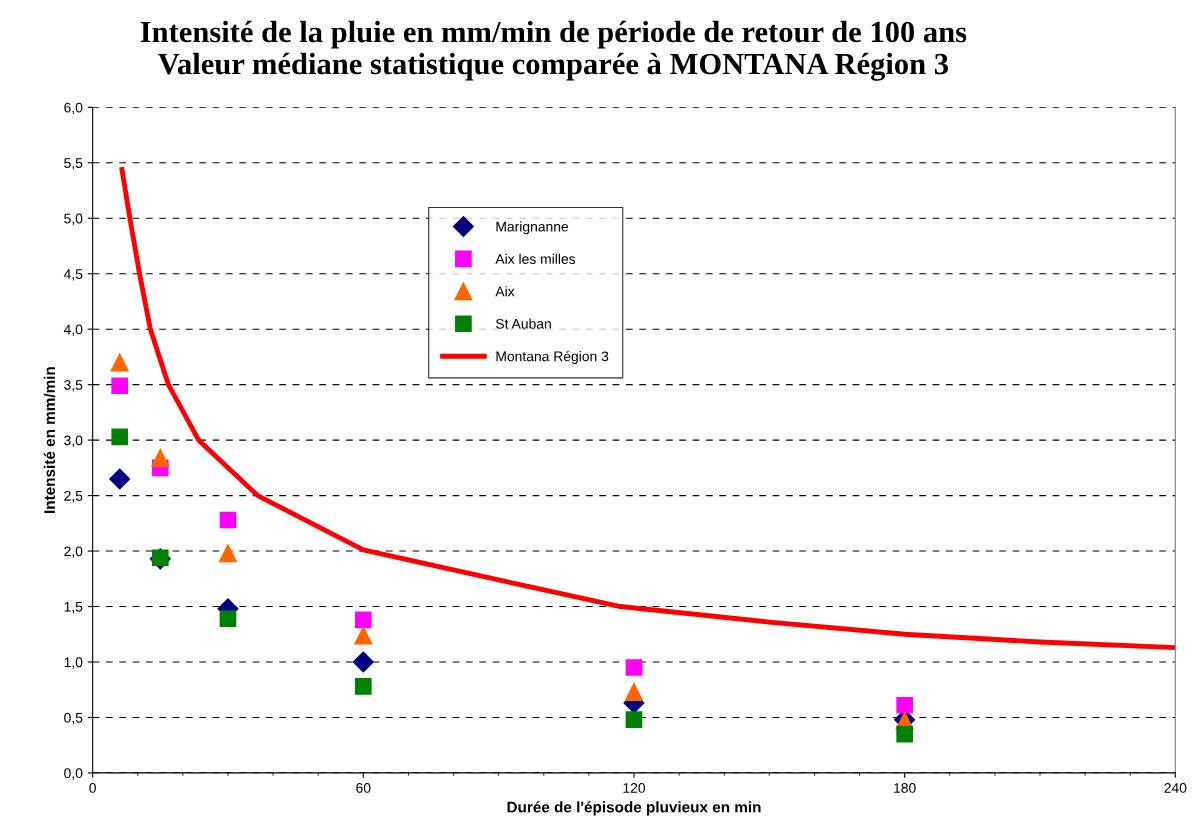  Describe the element at coordinates (73, 552) in the screenshot. I see `y-tick-label: 2,0` at that location.